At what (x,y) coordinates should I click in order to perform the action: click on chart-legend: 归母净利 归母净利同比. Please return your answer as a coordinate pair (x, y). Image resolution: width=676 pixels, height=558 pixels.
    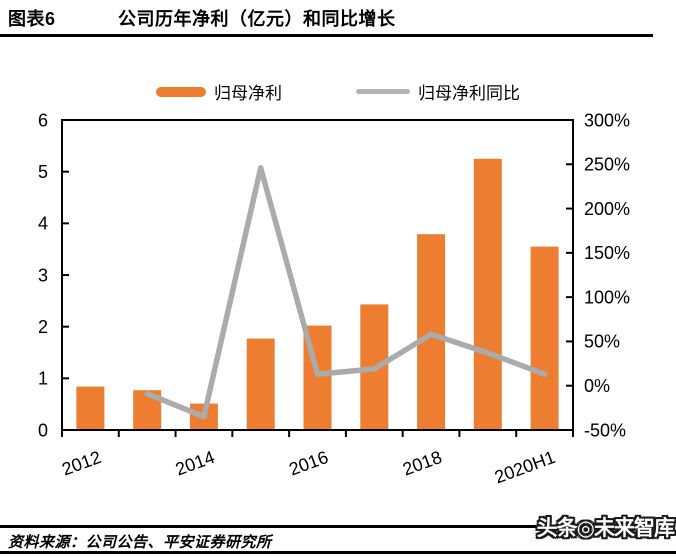
    Looking at the image, I should click on (338, 91).